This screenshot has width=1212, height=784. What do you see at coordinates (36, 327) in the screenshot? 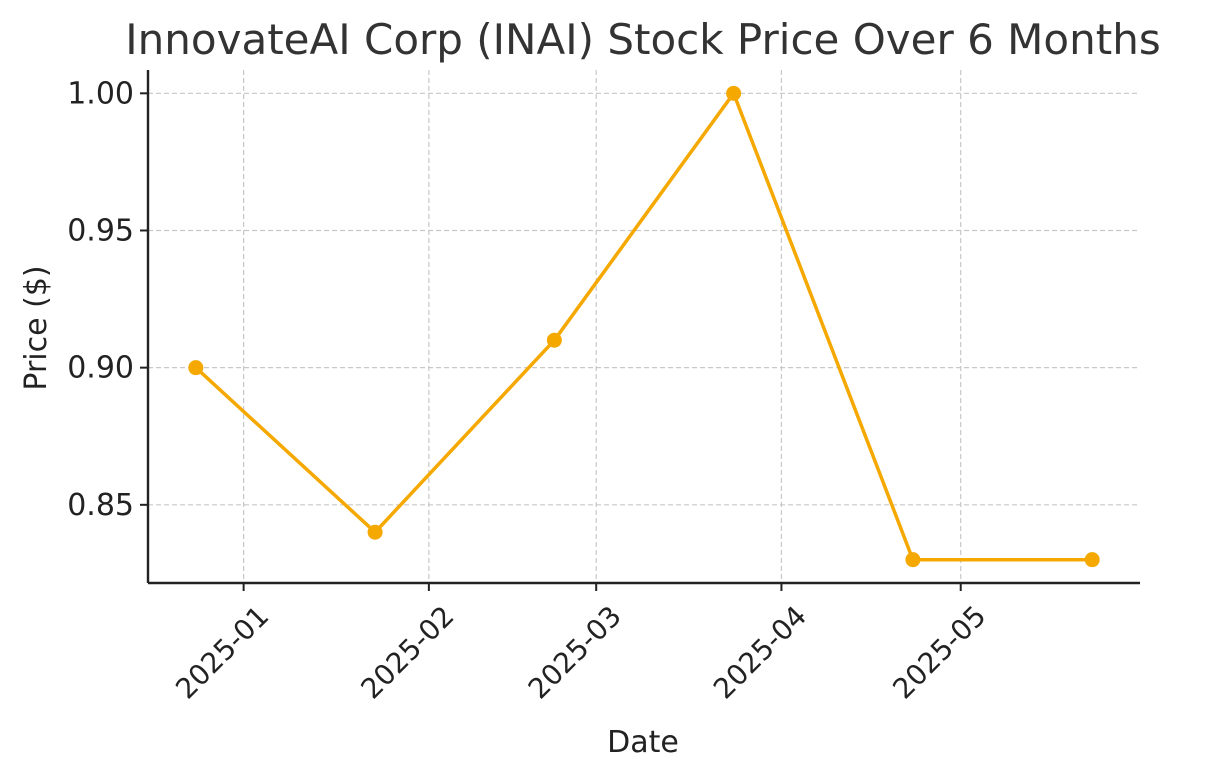
I see `y-axis-label: Price ($)` at bounding box center [36, 327].